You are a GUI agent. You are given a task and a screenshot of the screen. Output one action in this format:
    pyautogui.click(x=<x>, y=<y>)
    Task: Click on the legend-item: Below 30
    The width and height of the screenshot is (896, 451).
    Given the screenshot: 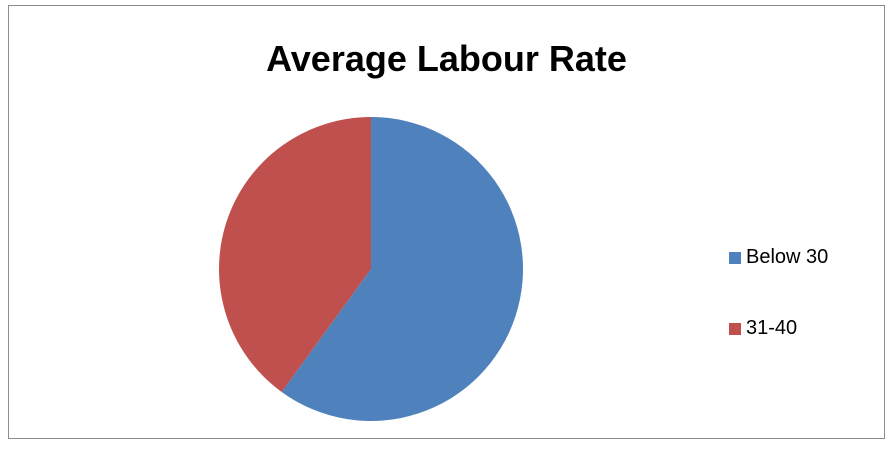 What is the action you would take?
    pyautogui.click(x=778, y=257)
    